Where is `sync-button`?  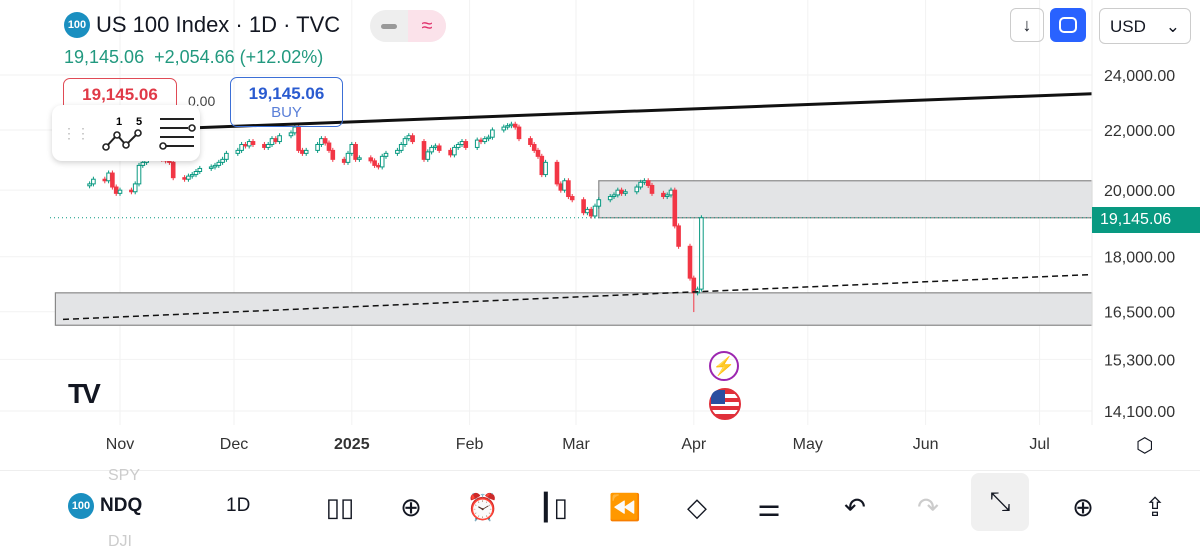 sync-button is located at coordinates (1068, 25).